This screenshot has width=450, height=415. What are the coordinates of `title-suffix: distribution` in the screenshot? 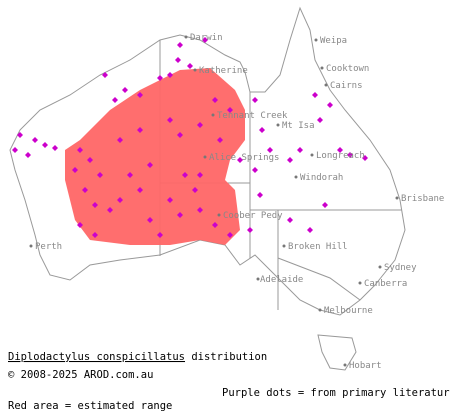 It's located at (229, 357).